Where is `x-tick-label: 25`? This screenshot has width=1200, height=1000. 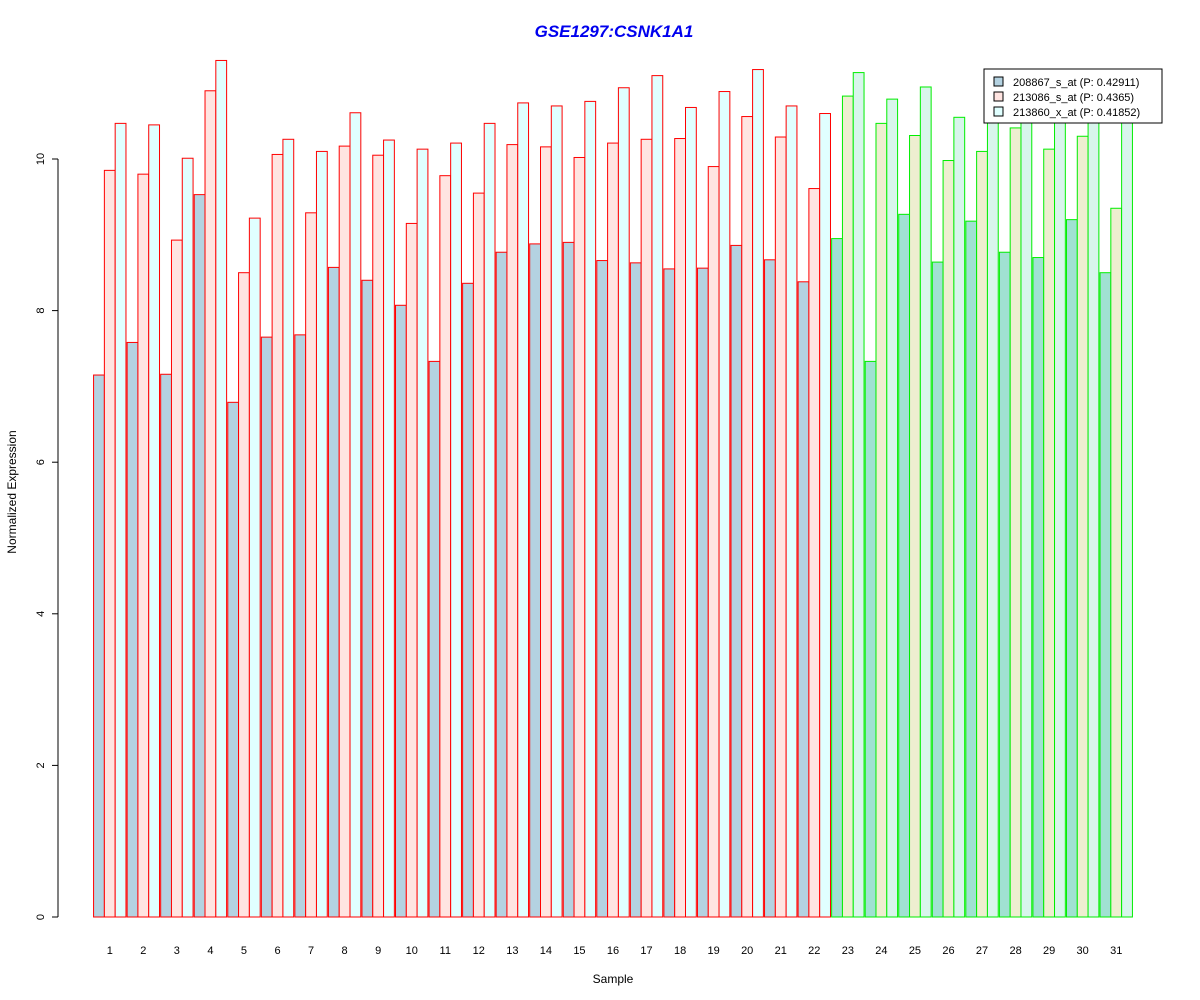
x-tick-label: 25 is located at coordinates (915, 951).